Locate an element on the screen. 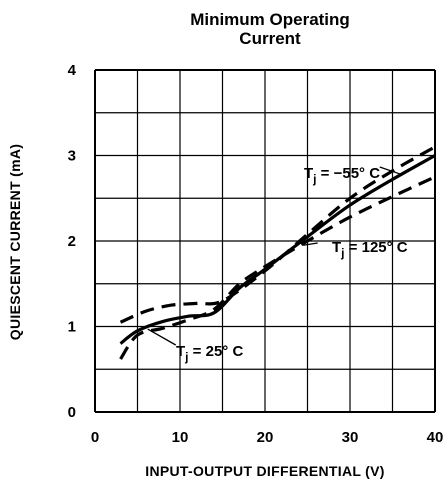 The width and height of the screenshot is (448, 486). x-tick-labels: 0 10 20 30 40 is located at coordinates (267, 437).